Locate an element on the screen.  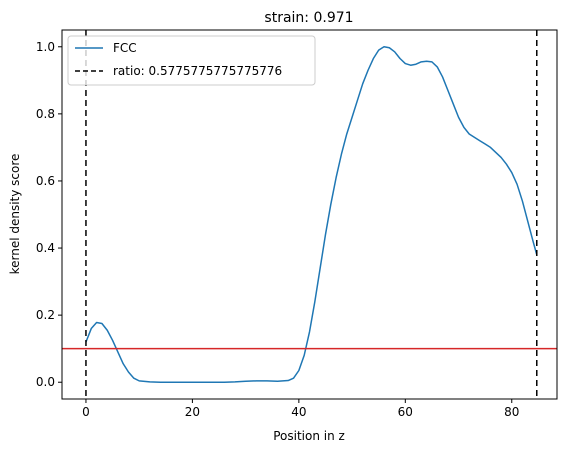
y-axis: 0.0 0.2 0.4 0.6 0.8 1.0 is located at coordinates (49, 214).